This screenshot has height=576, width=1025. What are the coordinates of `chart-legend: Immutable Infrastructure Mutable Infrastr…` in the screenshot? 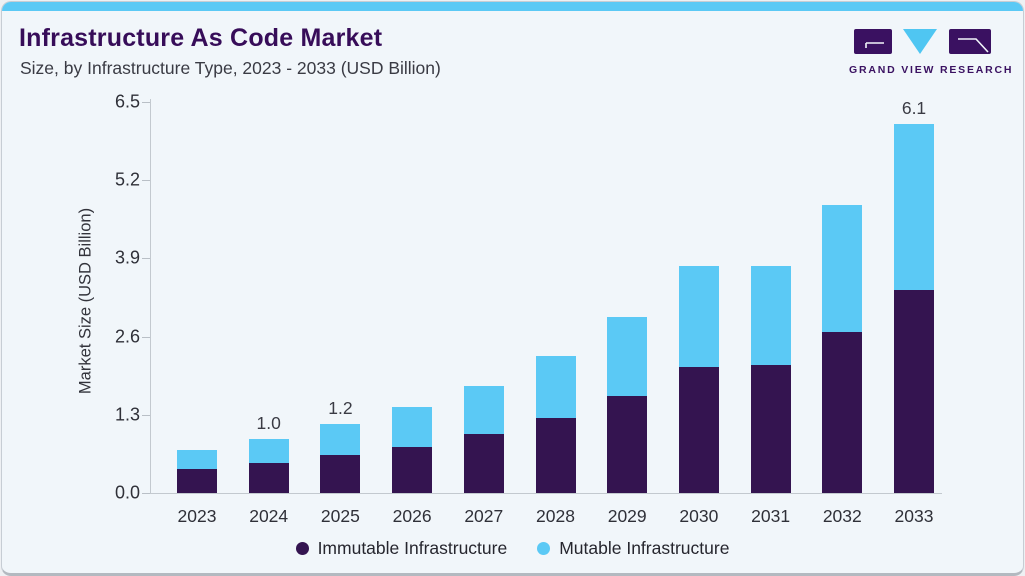 It's located at (512, 548).